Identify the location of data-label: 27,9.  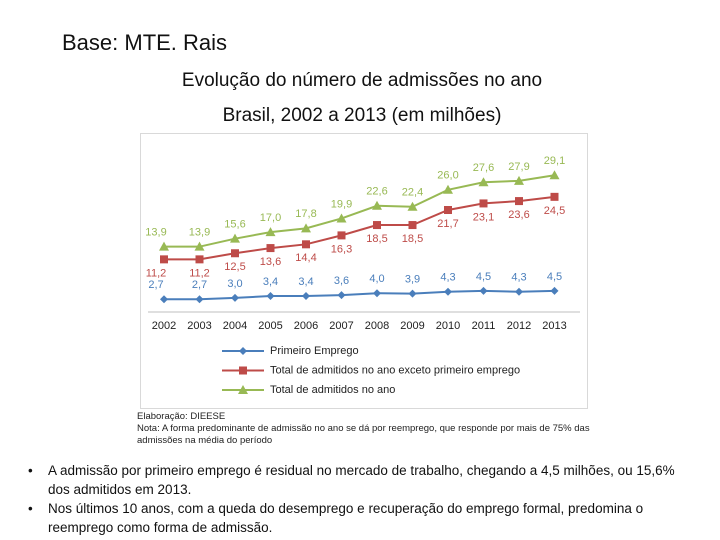
(518, 167).